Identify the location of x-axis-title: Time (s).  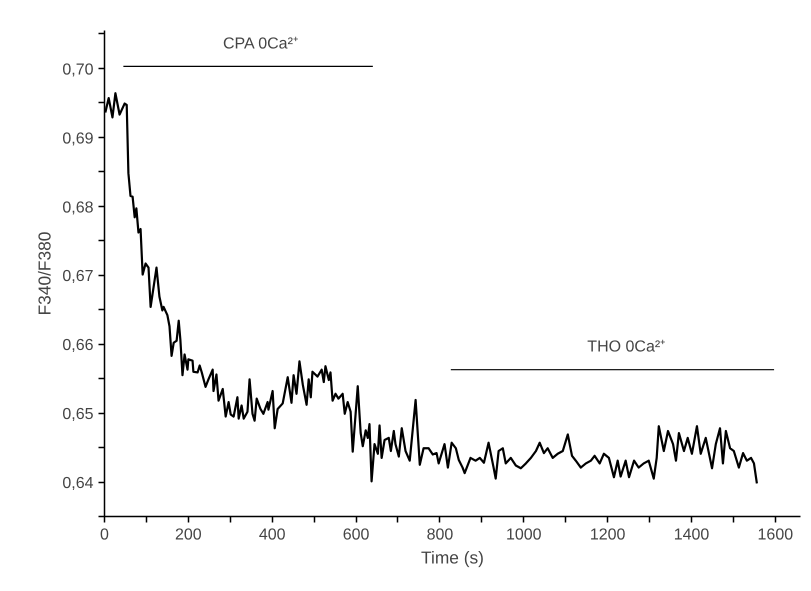
(452, 558).